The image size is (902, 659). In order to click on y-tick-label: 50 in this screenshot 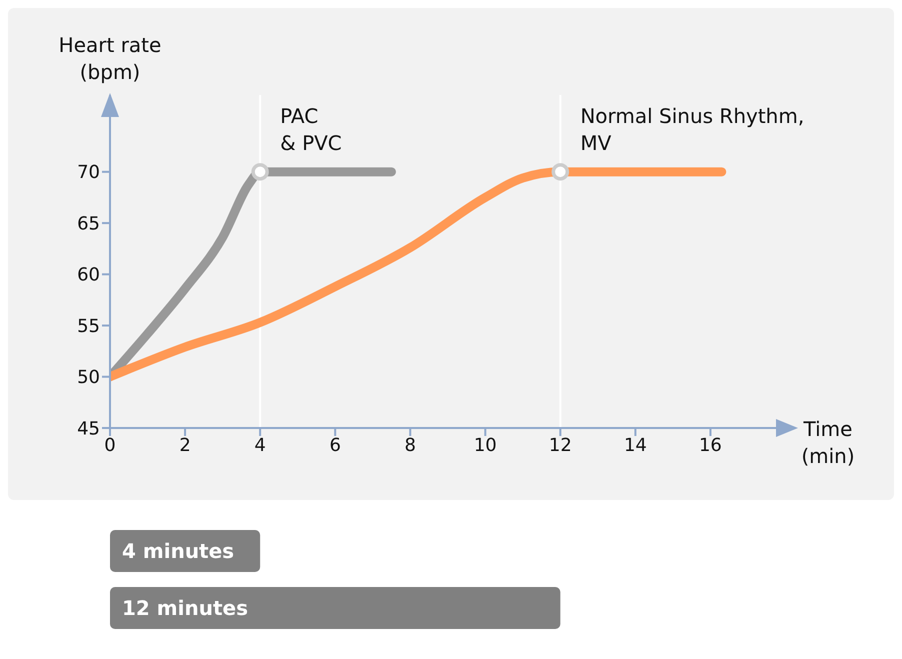, I will do `click(88, 377)`.